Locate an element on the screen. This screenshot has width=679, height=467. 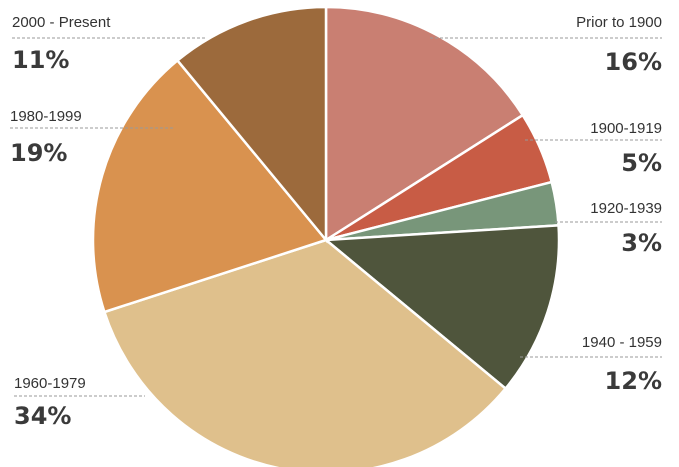
slice-label: 1900-1919 is located at coordinates (626, 128).